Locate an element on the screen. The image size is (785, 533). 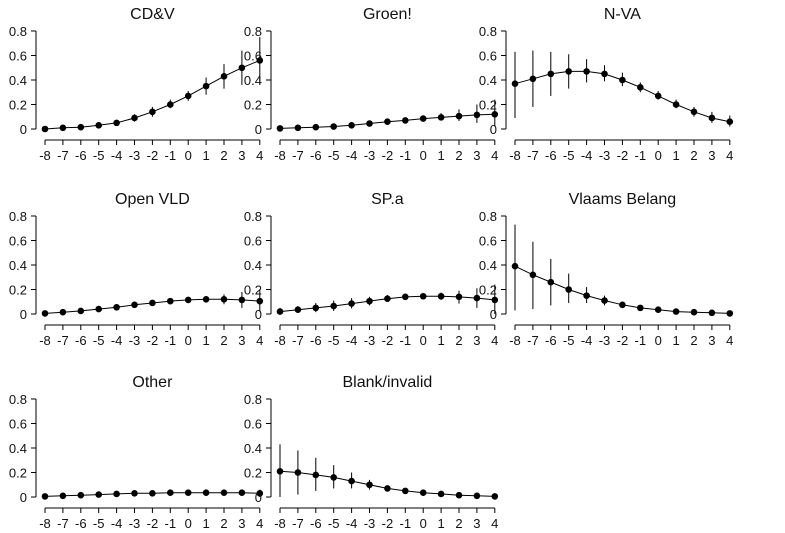
x-tick-label: -1 is located at coordinates (171, 340).